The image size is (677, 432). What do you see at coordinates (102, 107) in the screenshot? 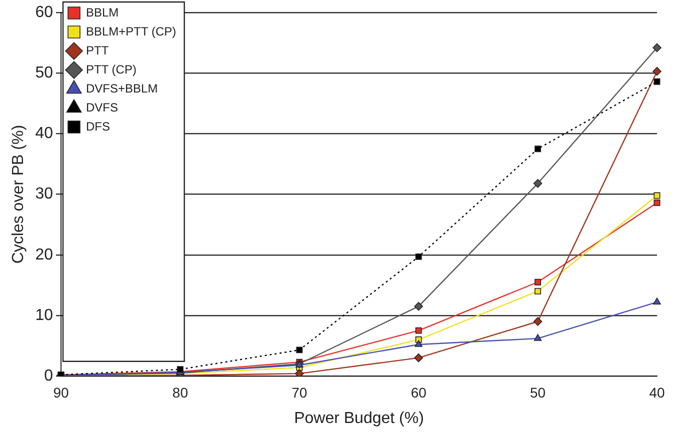
I see `legend-label: DVFS` at bounding box center [102, 107].